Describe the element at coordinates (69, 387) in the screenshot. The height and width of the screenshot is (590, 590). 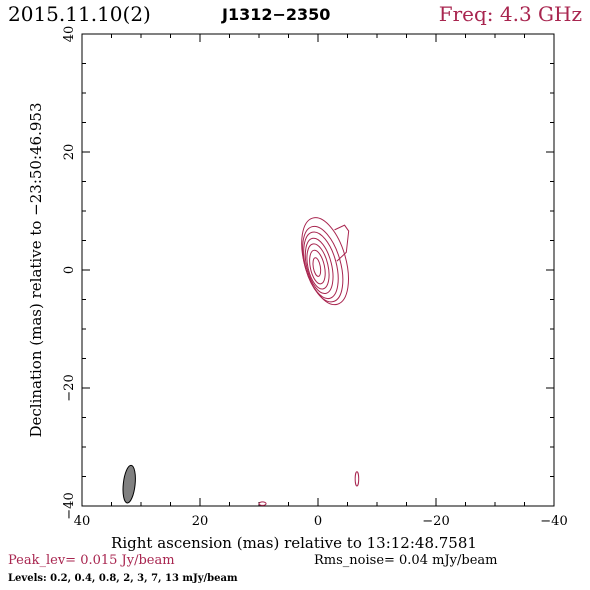
I see `y-tick-label: −20` at that location.